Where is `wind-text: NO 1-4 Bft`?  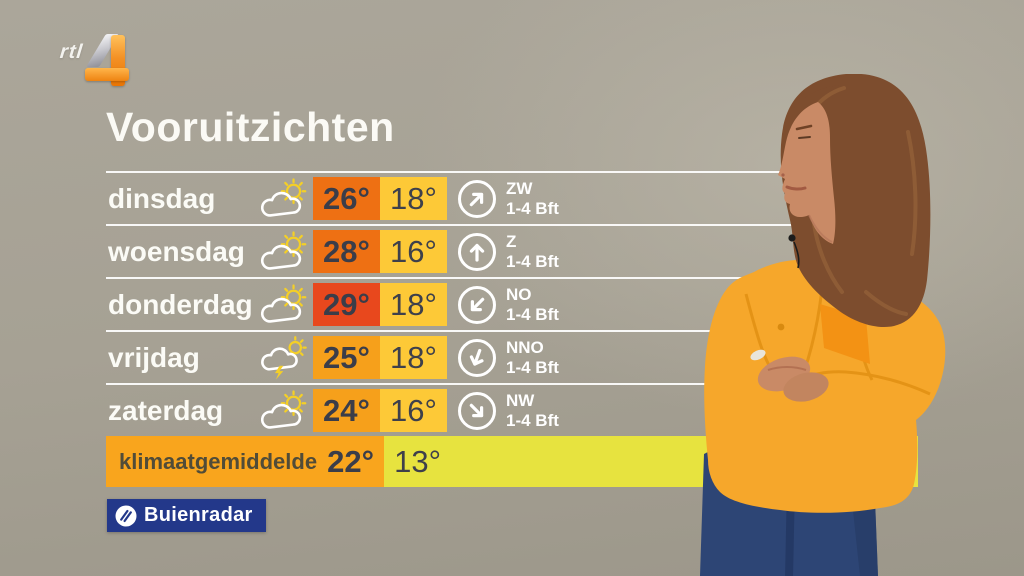
wind-text: NO 1-4 Bft is located at coordinates (532, 304).